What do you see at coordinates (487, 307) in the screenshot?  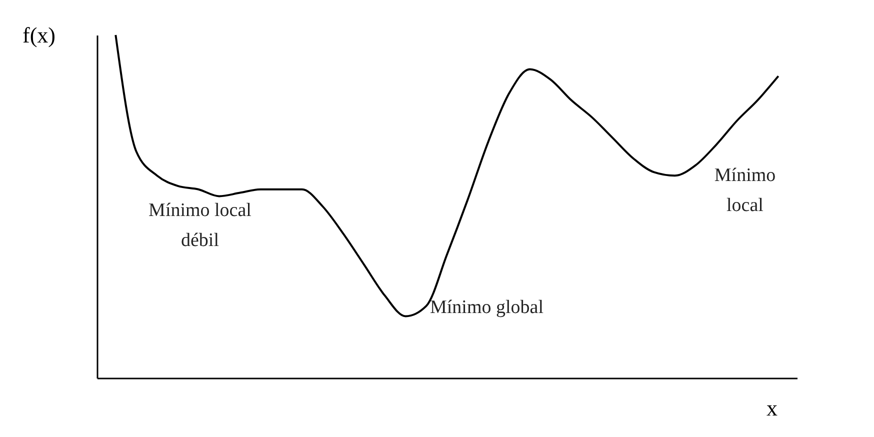 I see `annotation: Mínimo global` at bounding box center [487, 307].